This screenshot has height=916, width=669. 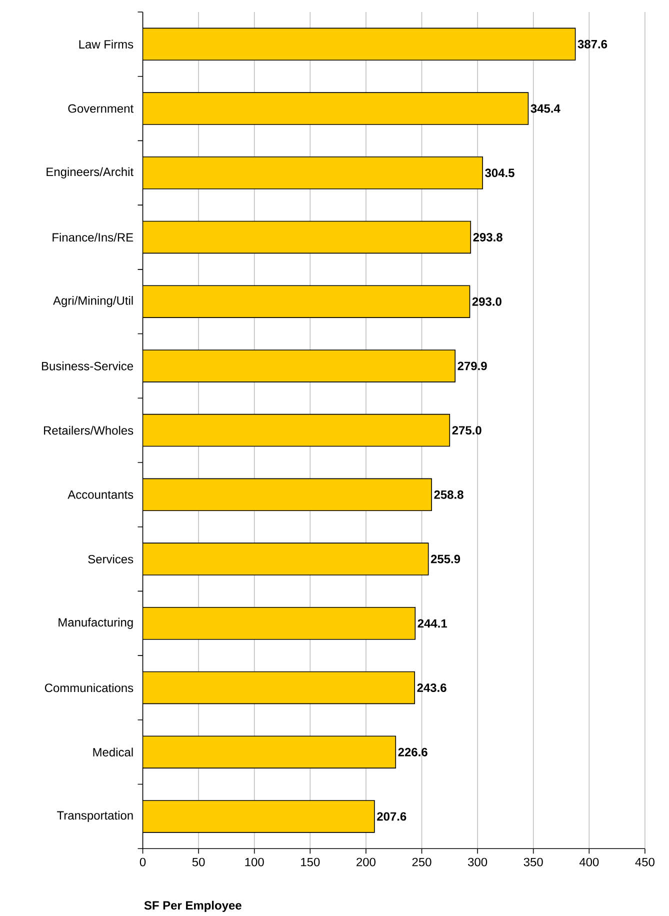 I want to click on y-tick-label: Transportation, so click(x=95, y=816).